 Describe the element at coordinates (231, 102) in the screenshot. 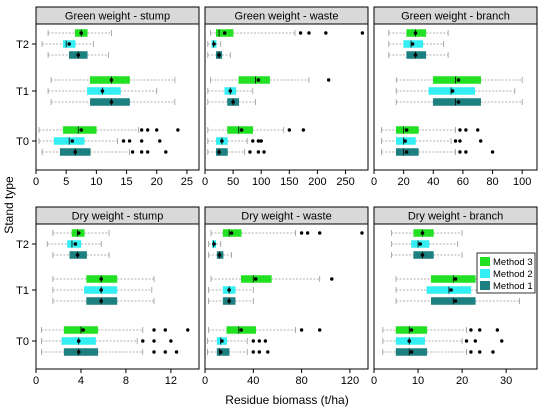

I see `box-method-1-t1` at that location.